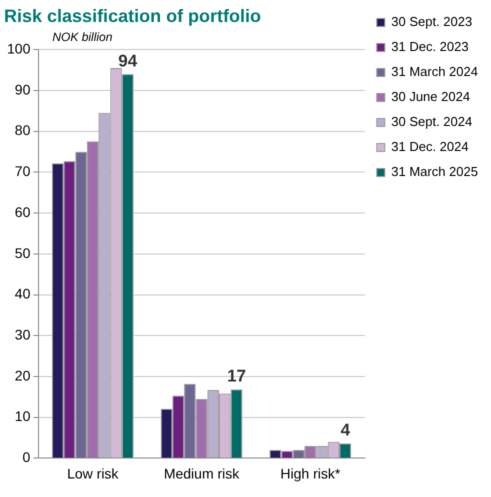 This screenshot has width=491, height=497. I want to click on legend-label: 31 March 2024, so click(434, 72).